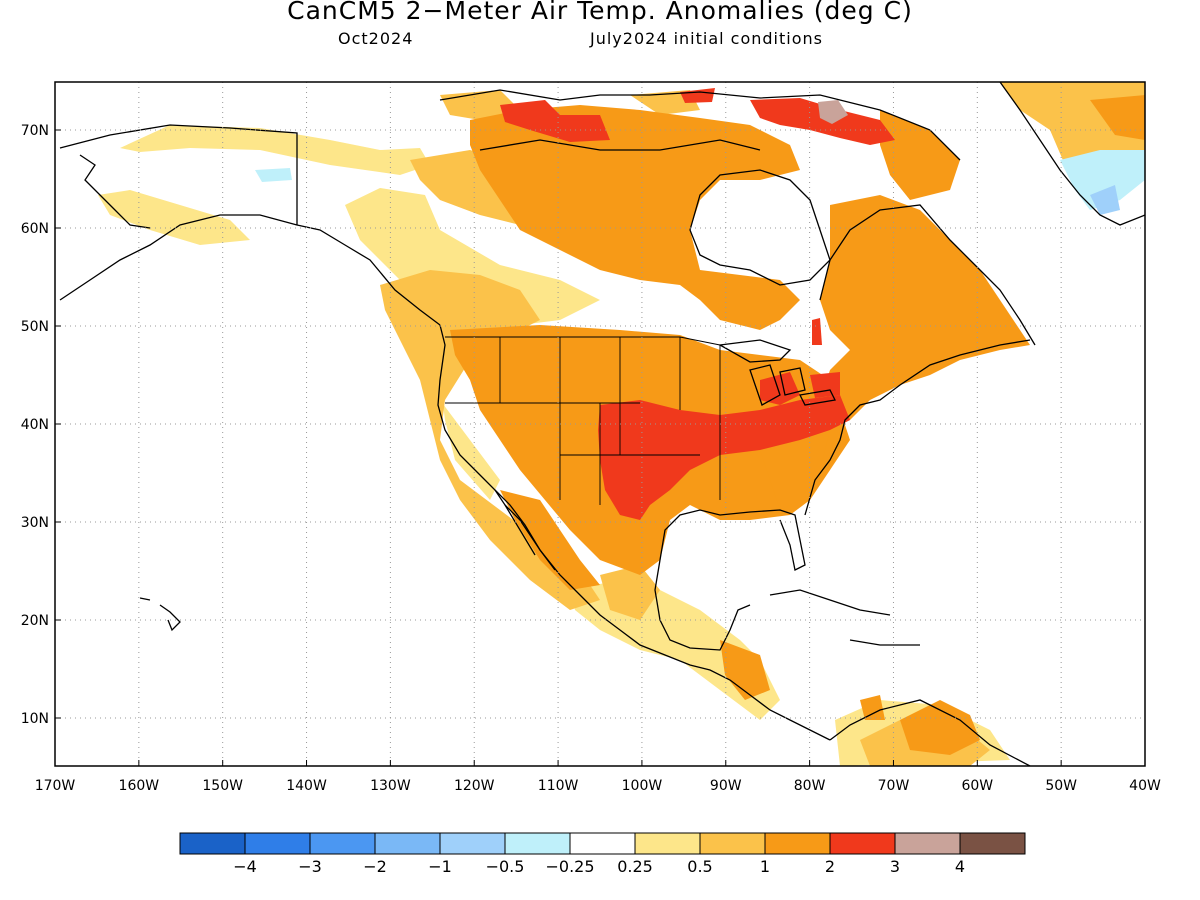  Describe the element at coordinates (35, 425) in the screenshot. I see `y-tick-label: 40N` at that location.